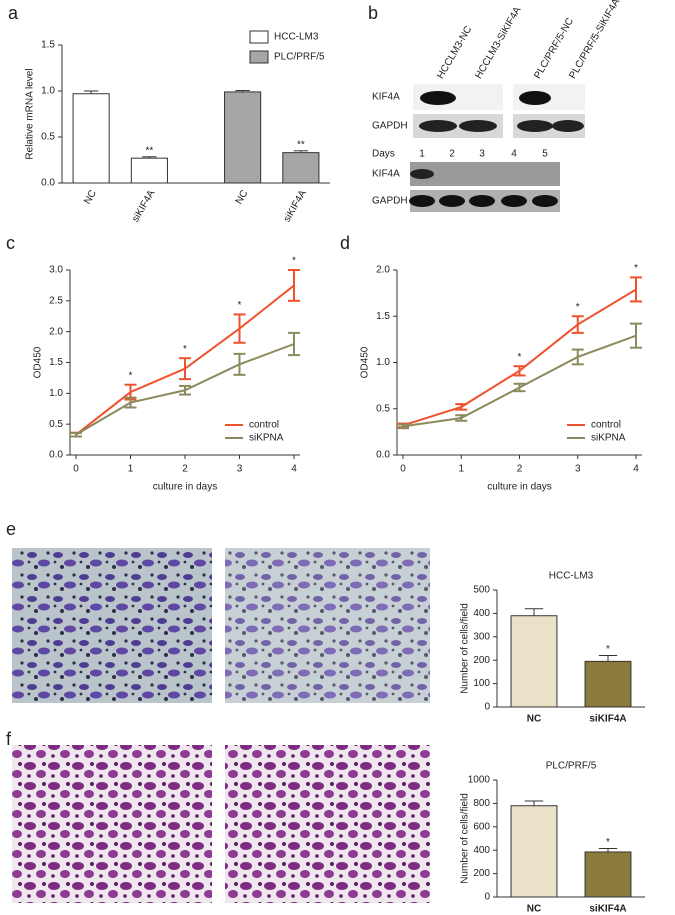  I want to click on legend-label: HCC-LM3, so click(296, 37).